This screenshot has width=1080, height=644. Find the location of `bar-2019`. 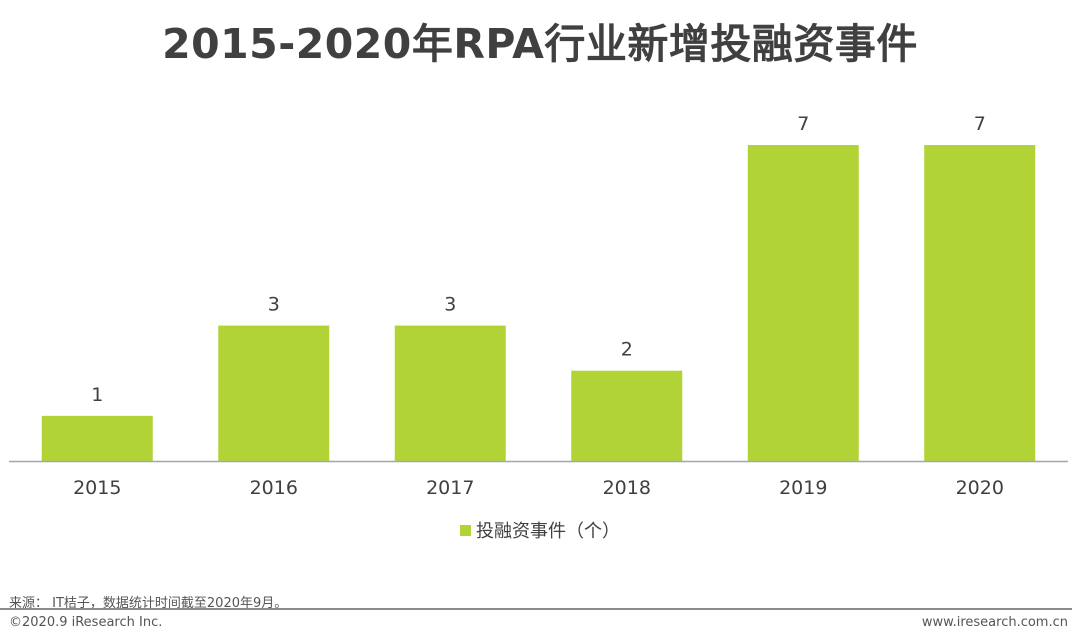

bar-2019 is located at coordinates (803, 303).